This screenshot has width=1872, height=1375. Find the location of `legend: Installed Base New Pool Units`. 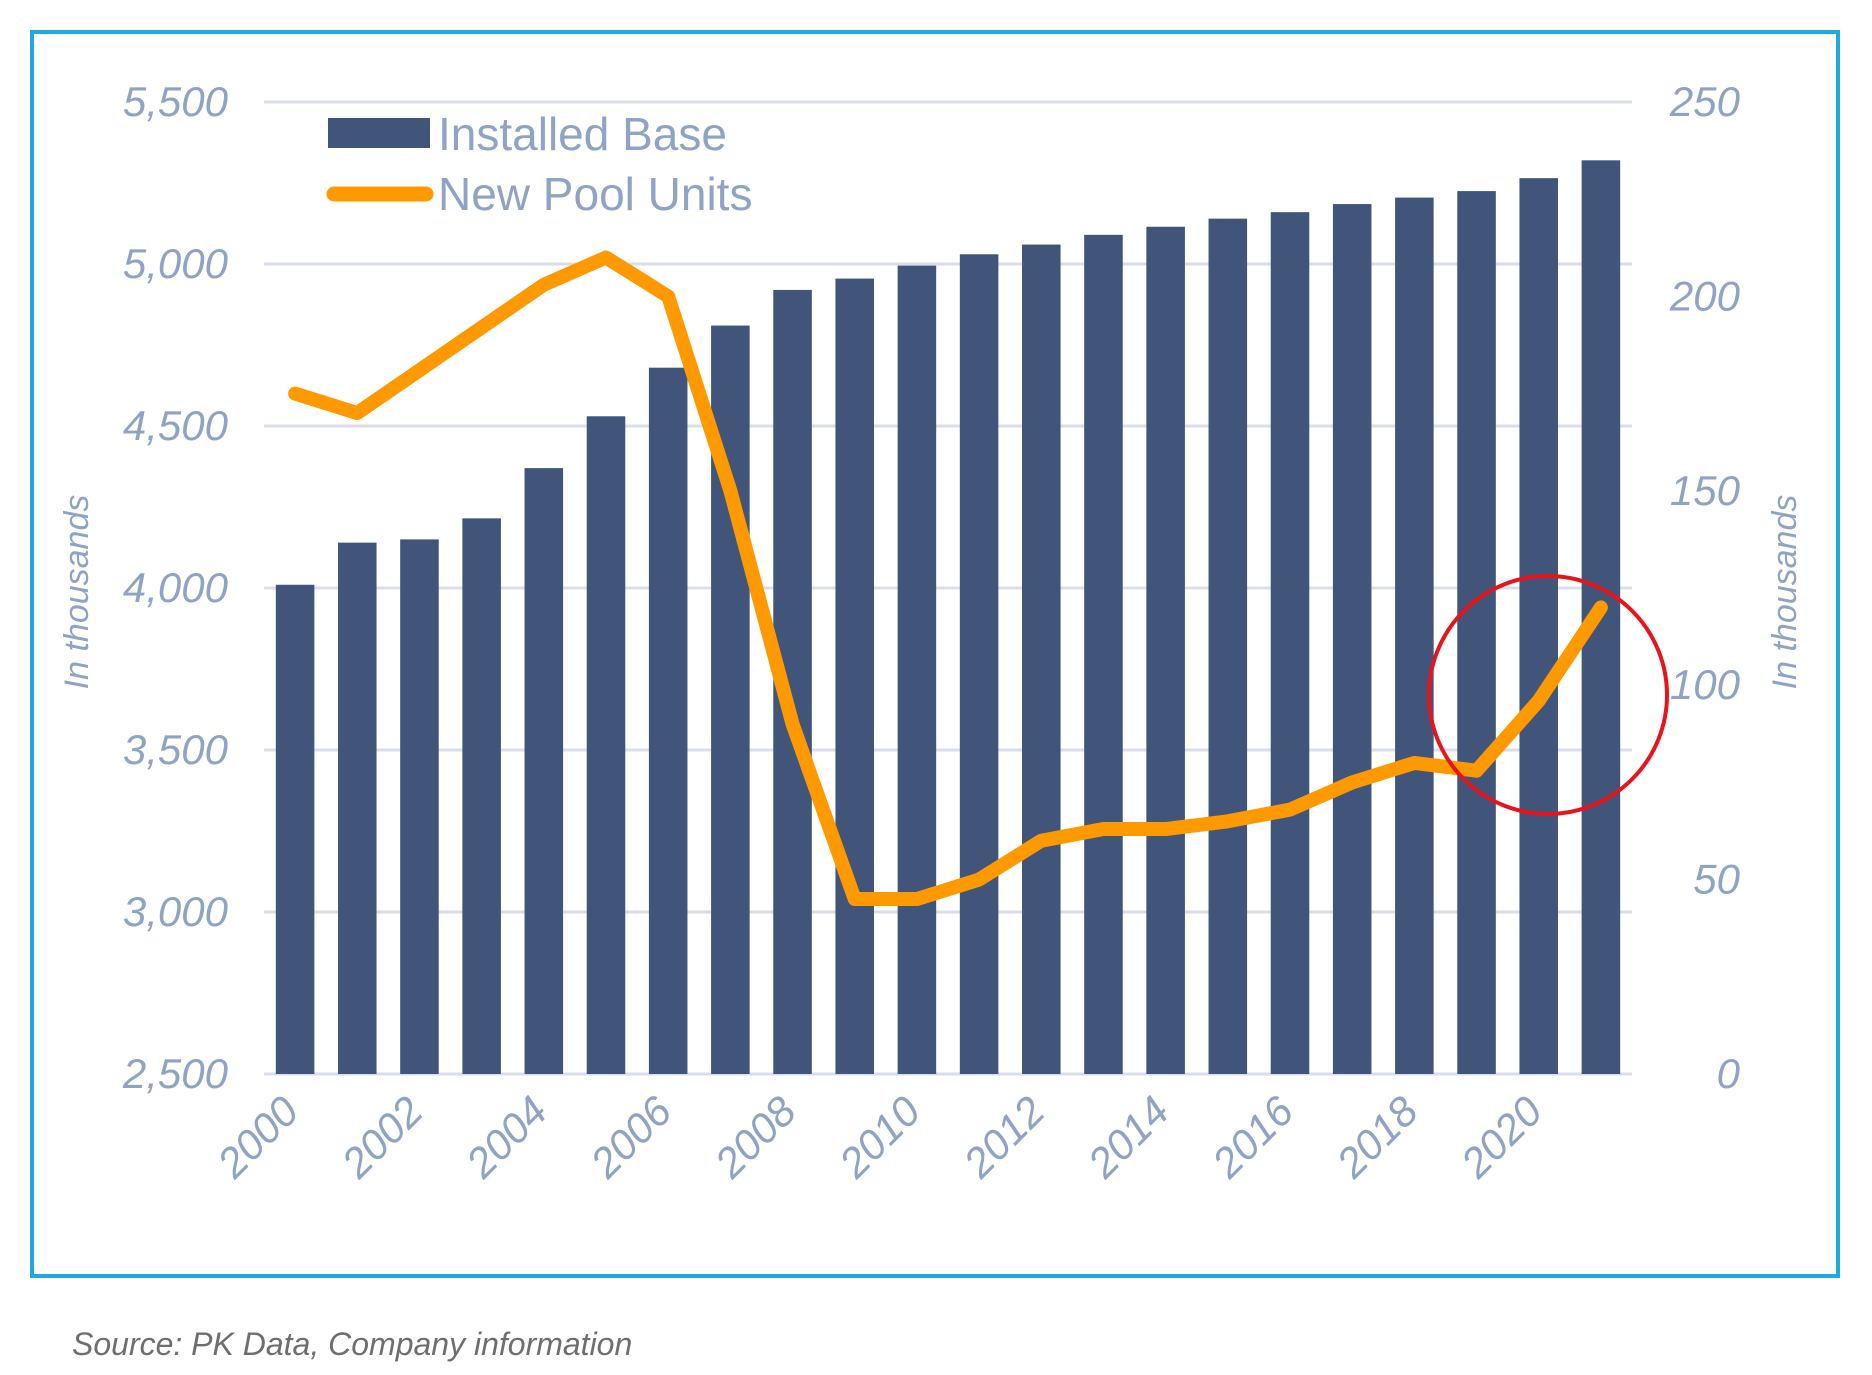

legend: Installed Base New Pool Units is located at coordinates (539, 164).